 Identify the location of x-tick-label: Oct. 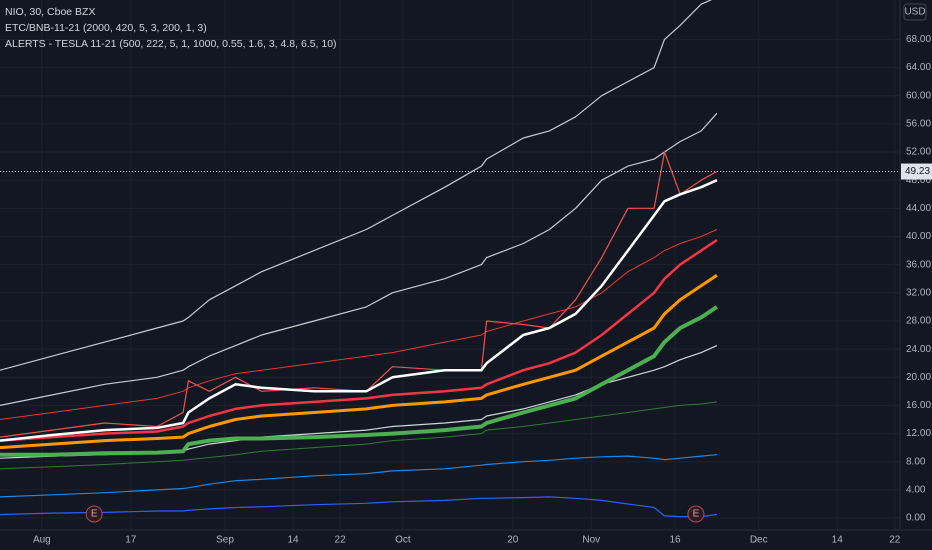
(403, 540).